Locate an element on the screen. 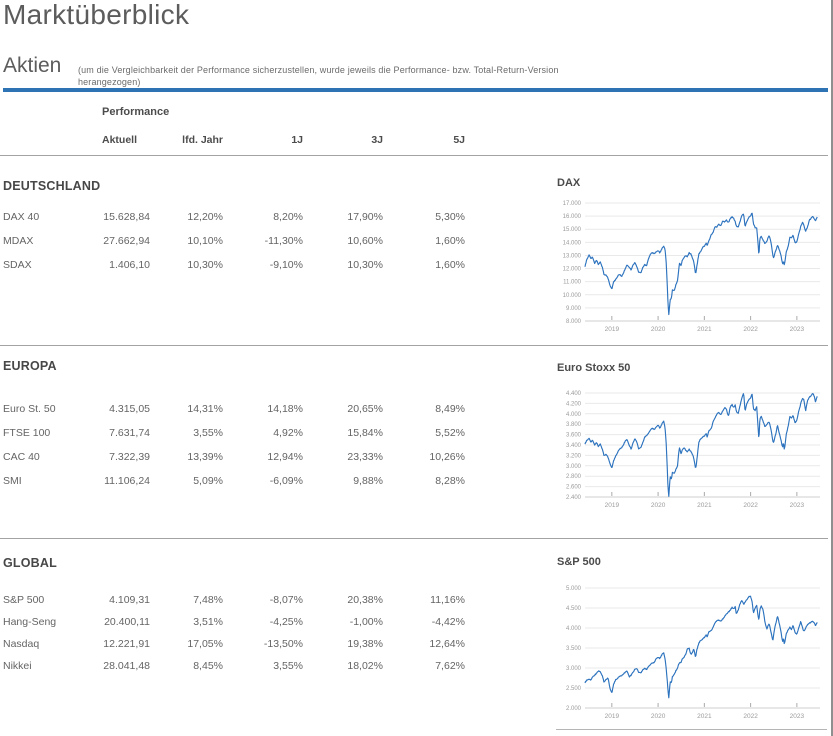  row-label: SMI is located at coordinates (12, 481).